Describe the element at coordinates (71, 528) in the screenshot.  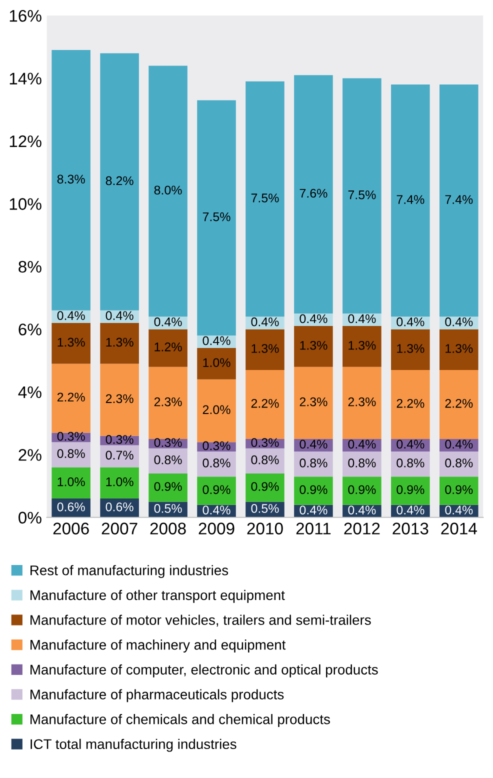
I see `x-tick-label: 2006` at that location.